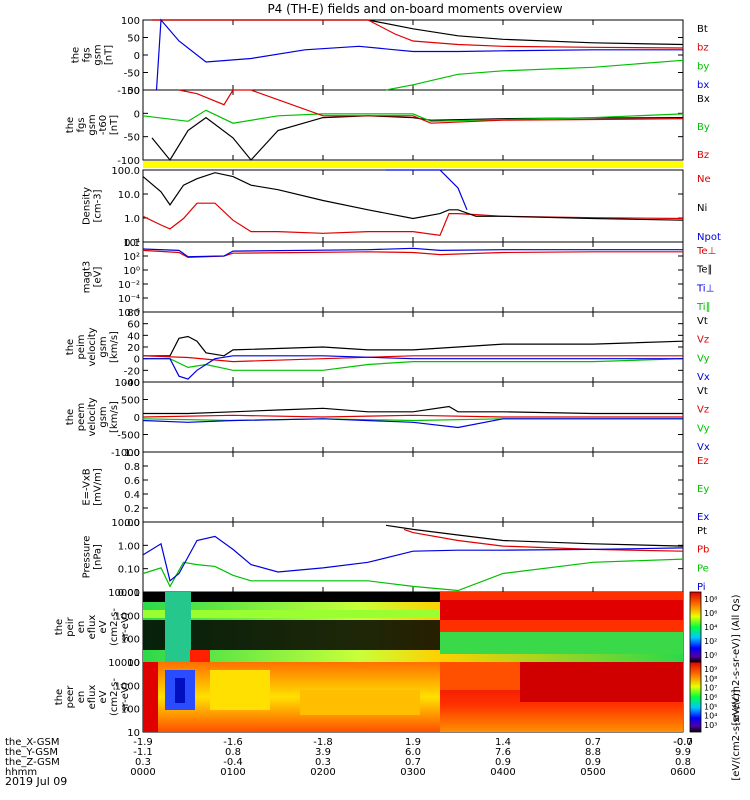 The image size is (750, 800). I want to click on y-label-line: [eV], so click(98, 277).